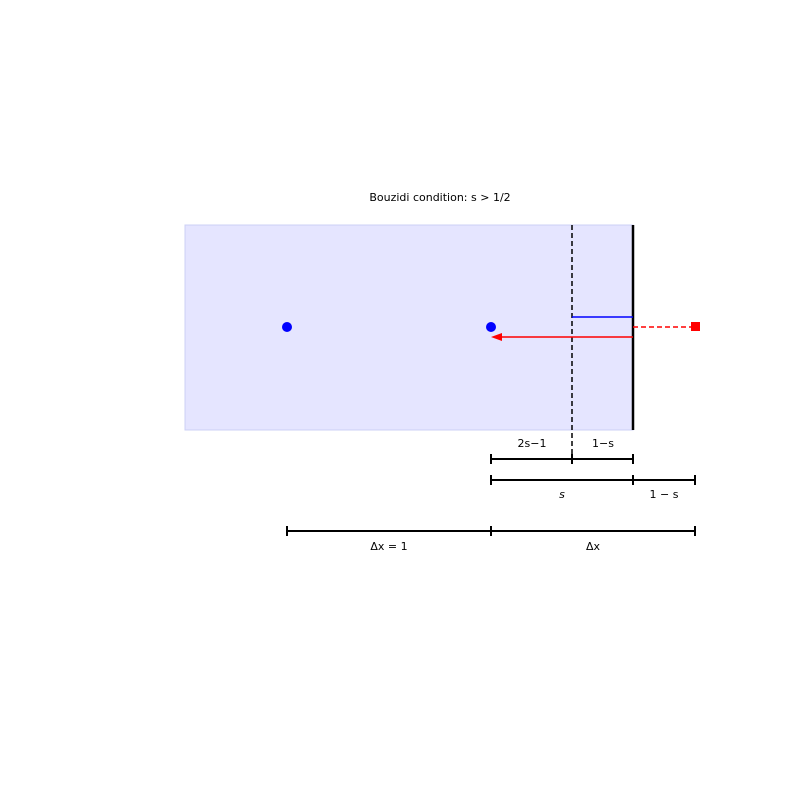 The height and width of the screenshot is (800, 800). I want to click on label: 1 − s, so click(664, 494).